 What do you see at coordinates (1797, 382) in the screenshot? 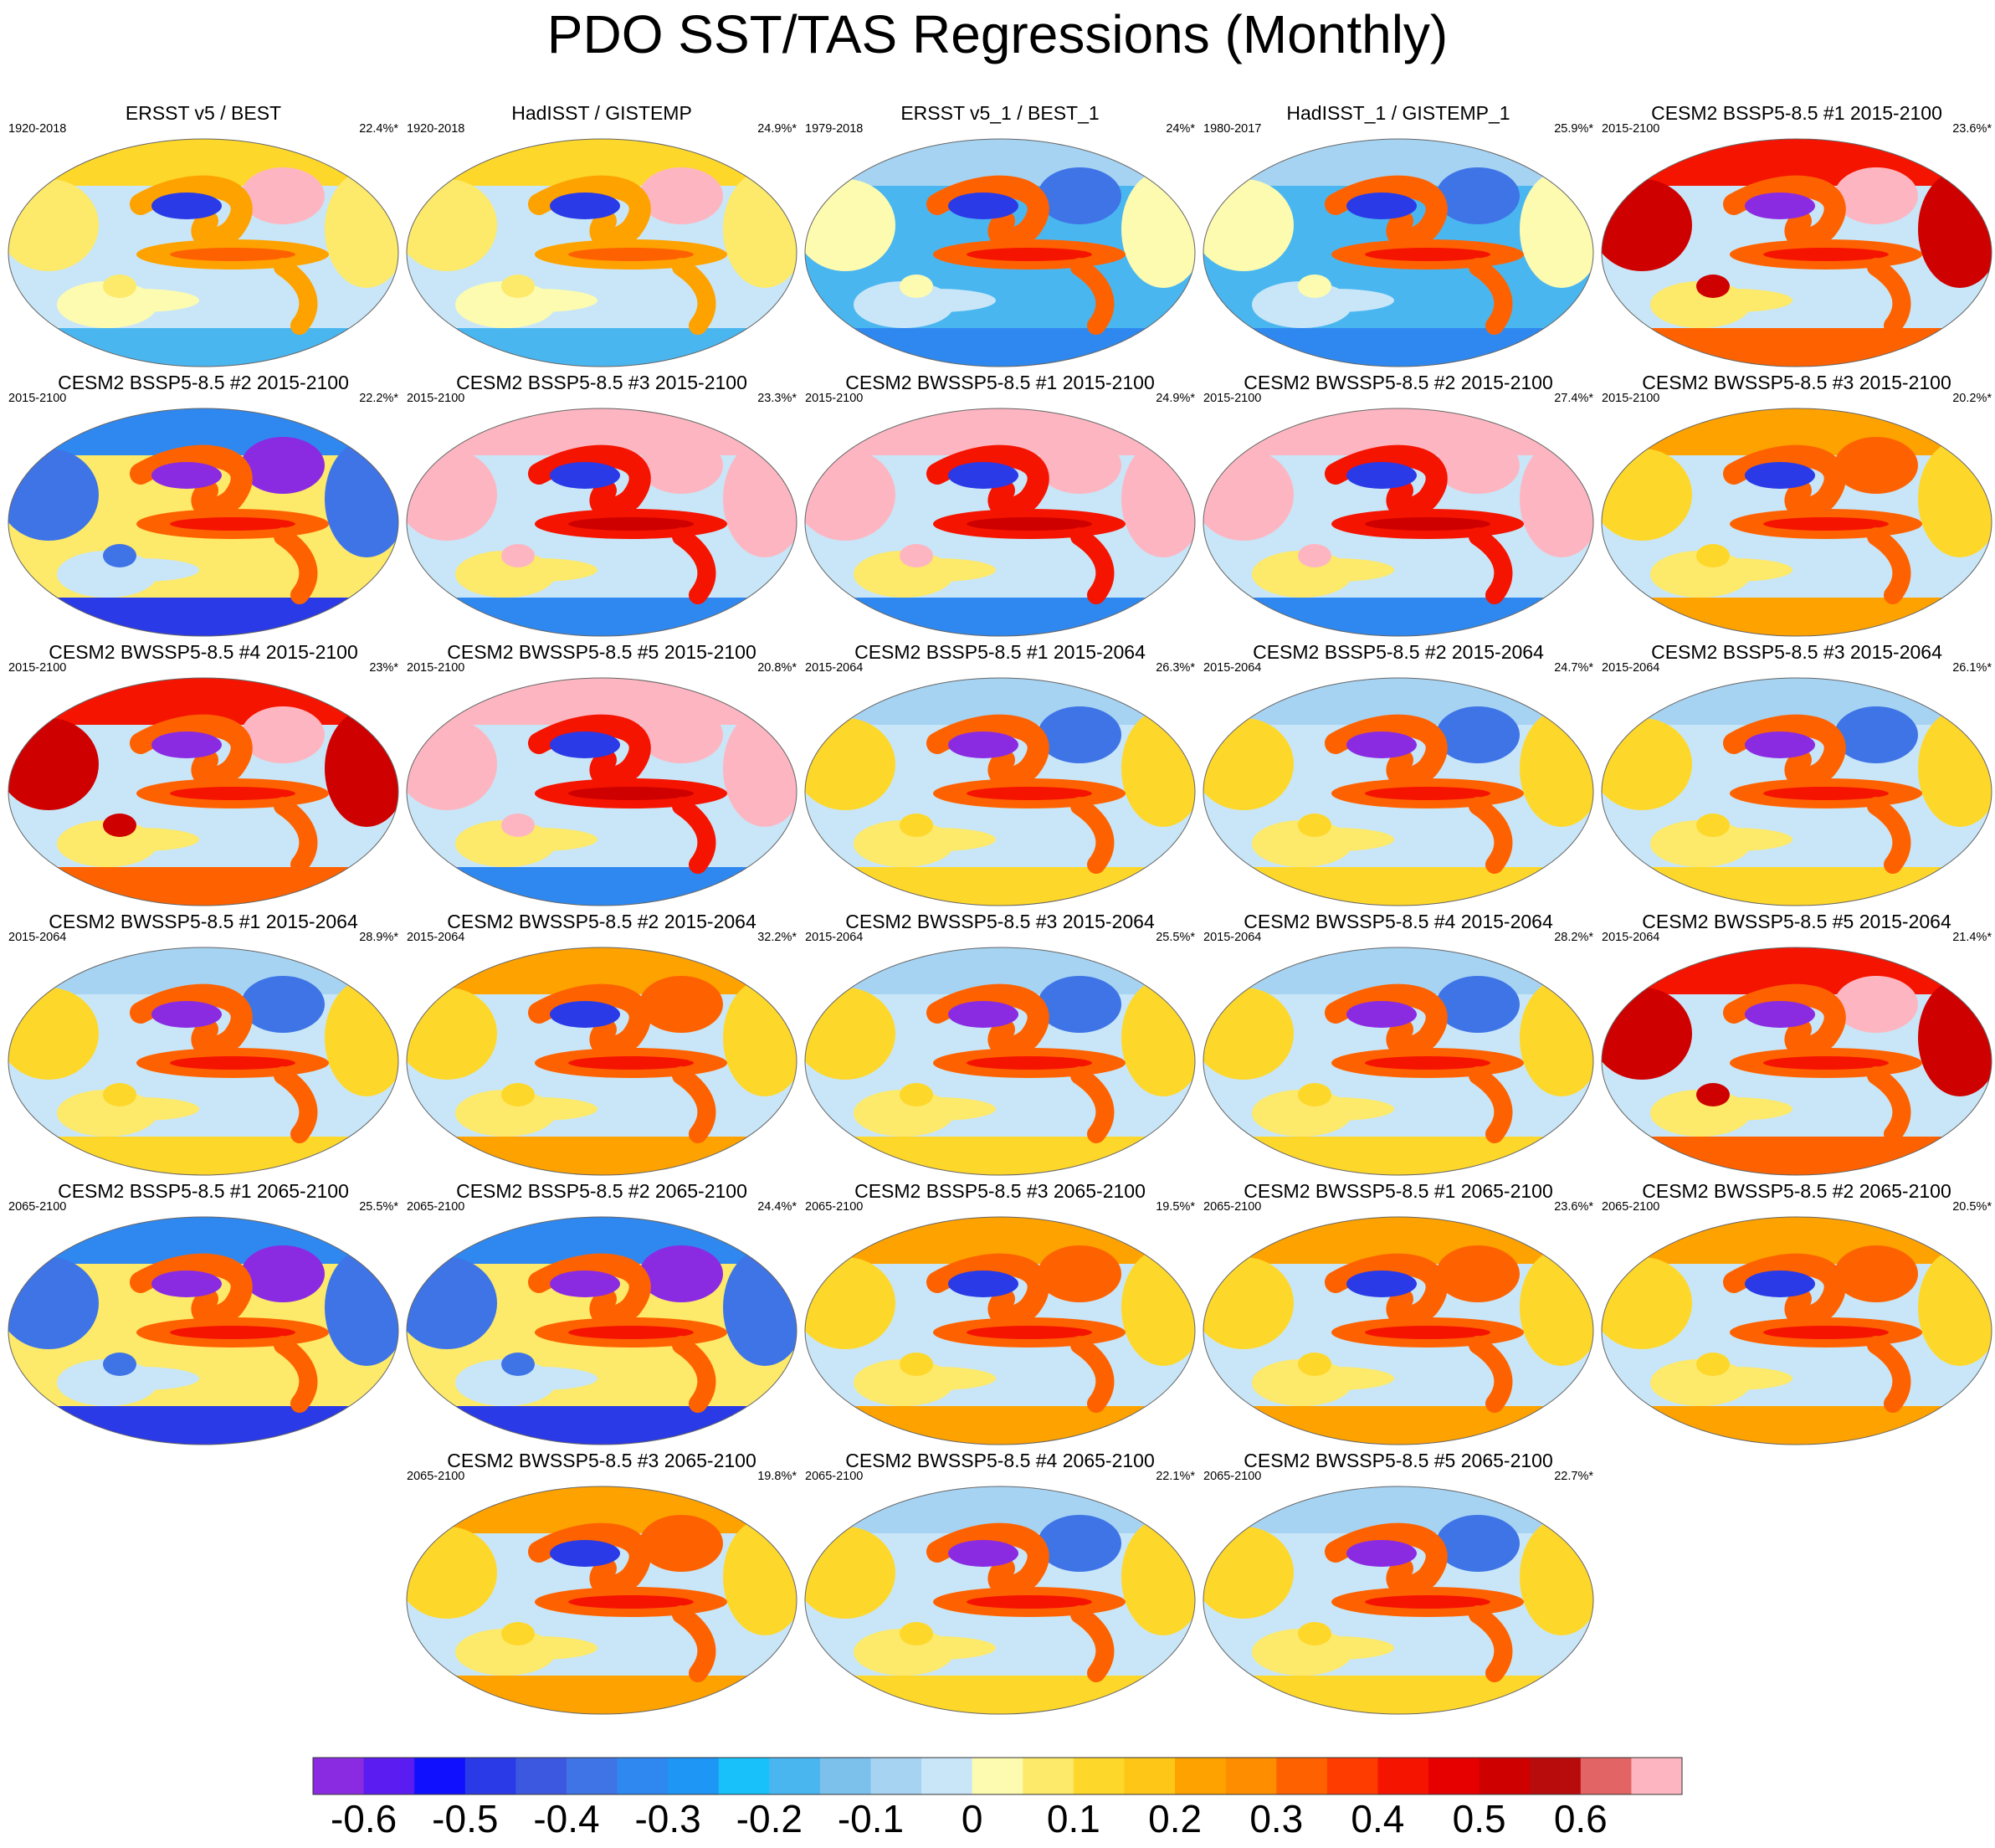
I see `panel-title: CESM2 BWSSP5-8.5 #3 2015-2100` at bounding box center [1797, 382].